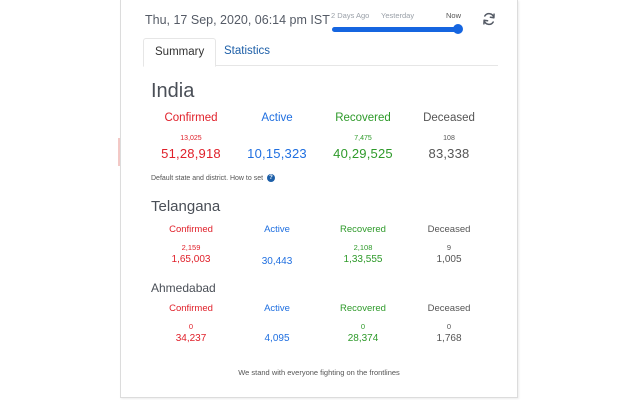 This screenshot has width=640, height=400. I want to click on last-updated-datetime: Thu, 17 Sep, 2020, 06:14 pm IST, so click(237, 20).